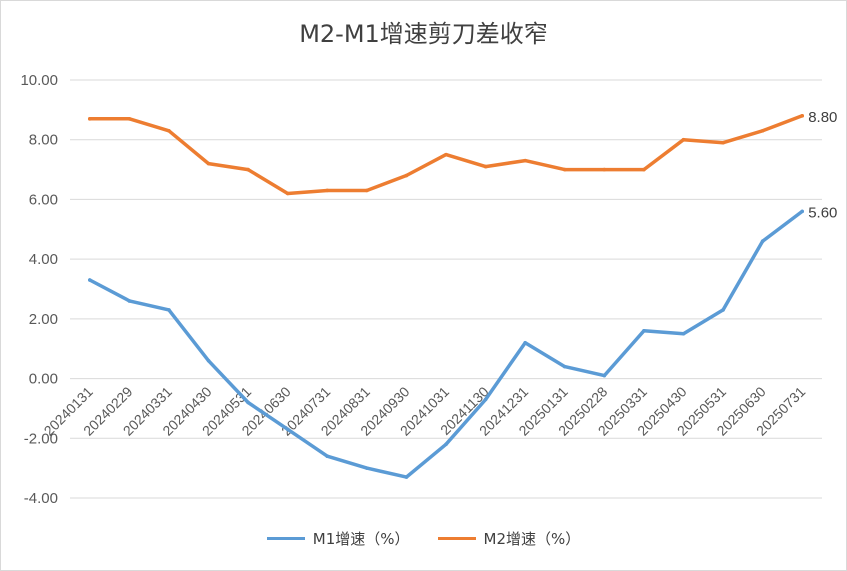 The height and width of the screenshot is (571, 847). I want to click on legend-swatch-m2, so click(456, 538).